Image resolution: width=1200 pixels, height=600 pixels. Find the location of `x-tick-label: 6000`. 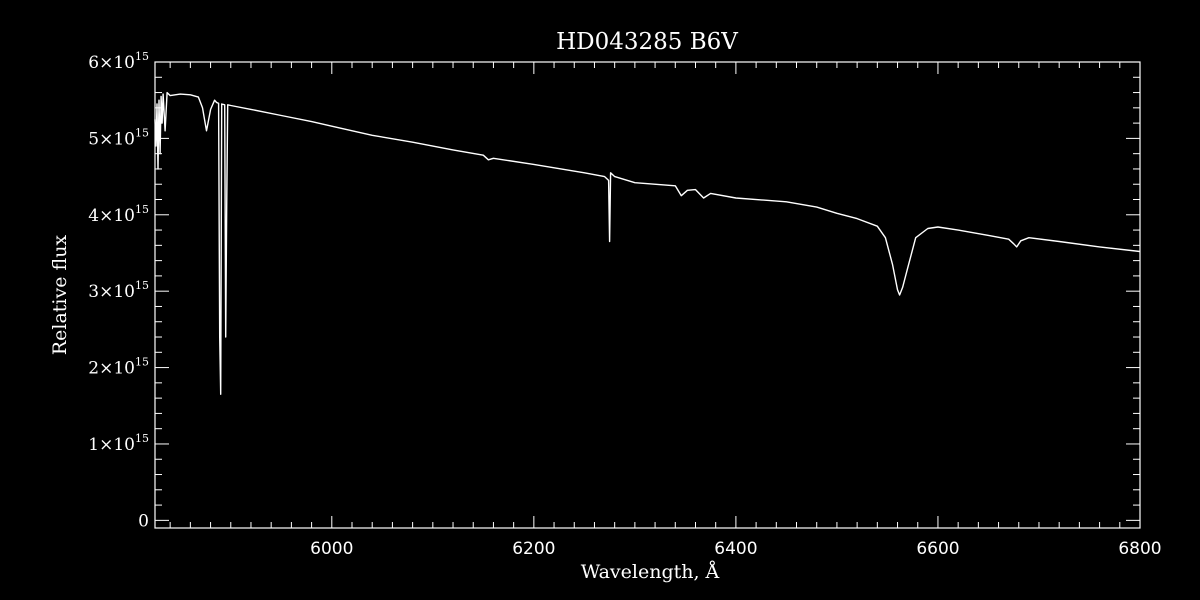

x-tick-label: 6000 is located at coordinates (331, 549).